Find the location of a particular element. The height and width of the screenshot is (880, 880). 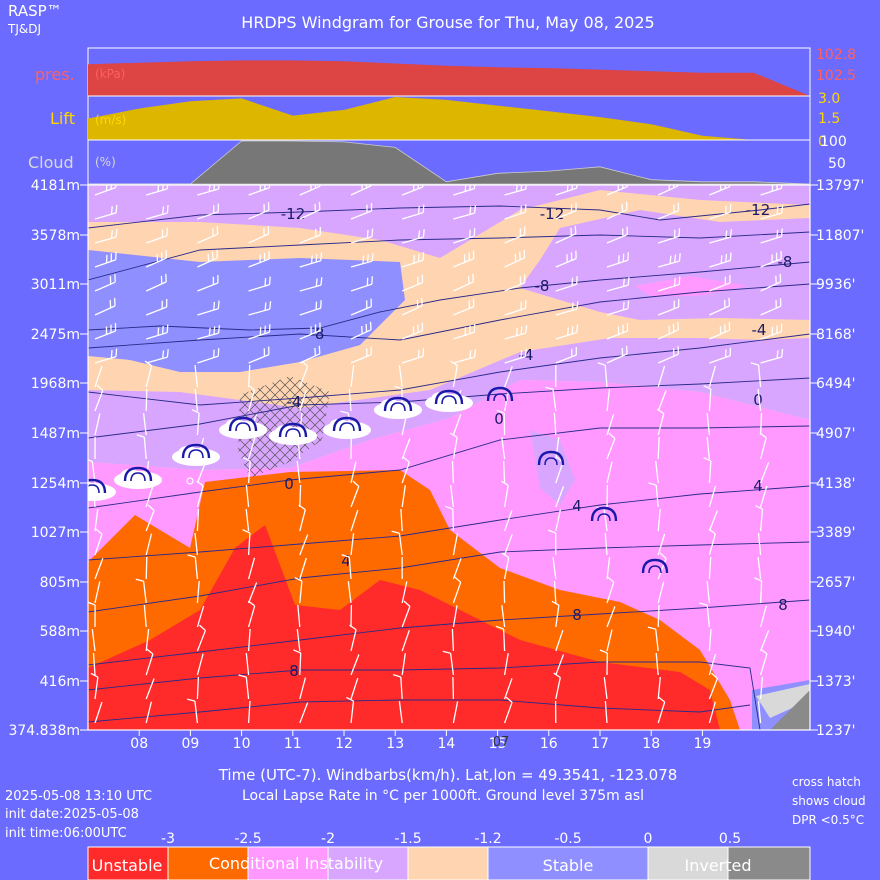

legend-label-inverted: Inverted is located at coordinates (717, 865).